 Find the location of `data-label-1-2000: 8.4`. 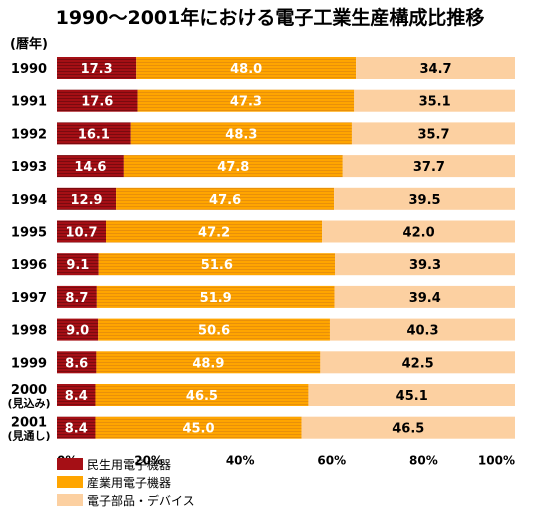

data-label-1-2000: 8.4 is located at coordinates (76, 396).